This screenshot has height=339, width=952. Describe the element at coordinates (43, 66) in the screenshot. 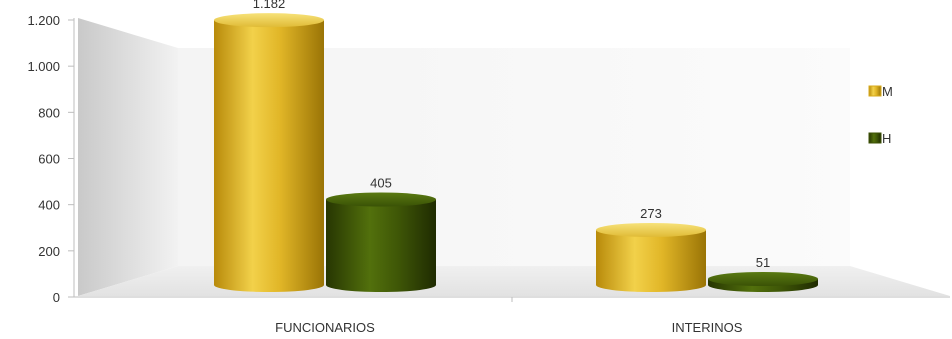

I see `y-tick-label: 1.000` at that location.